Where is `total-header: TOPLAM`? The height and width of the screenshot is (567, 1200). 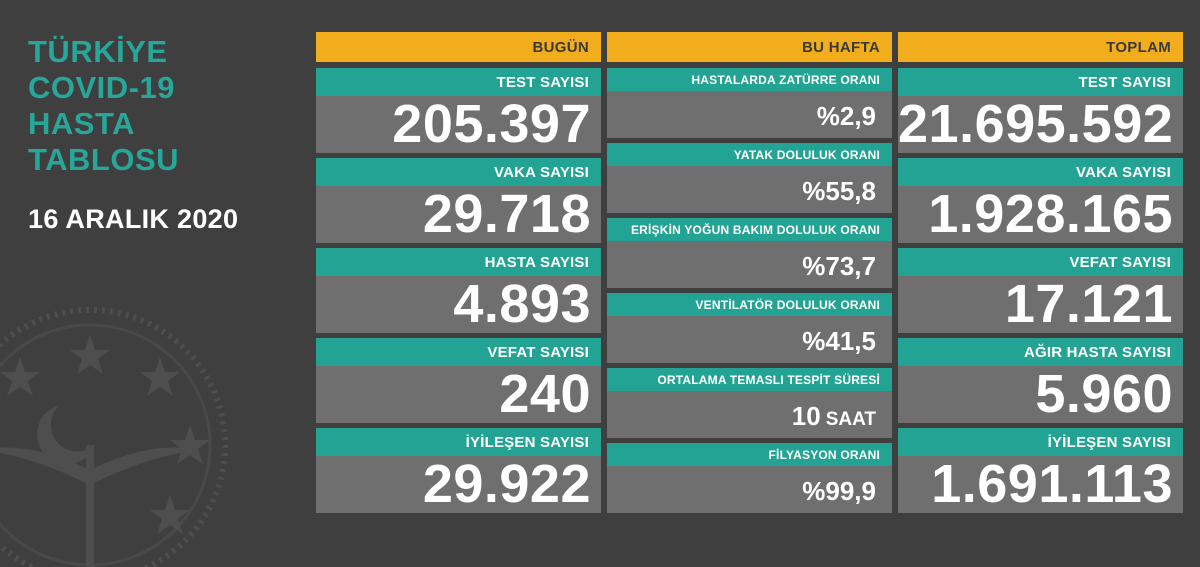 total-header: TOPLAM is located at coordinates (1040, 47).